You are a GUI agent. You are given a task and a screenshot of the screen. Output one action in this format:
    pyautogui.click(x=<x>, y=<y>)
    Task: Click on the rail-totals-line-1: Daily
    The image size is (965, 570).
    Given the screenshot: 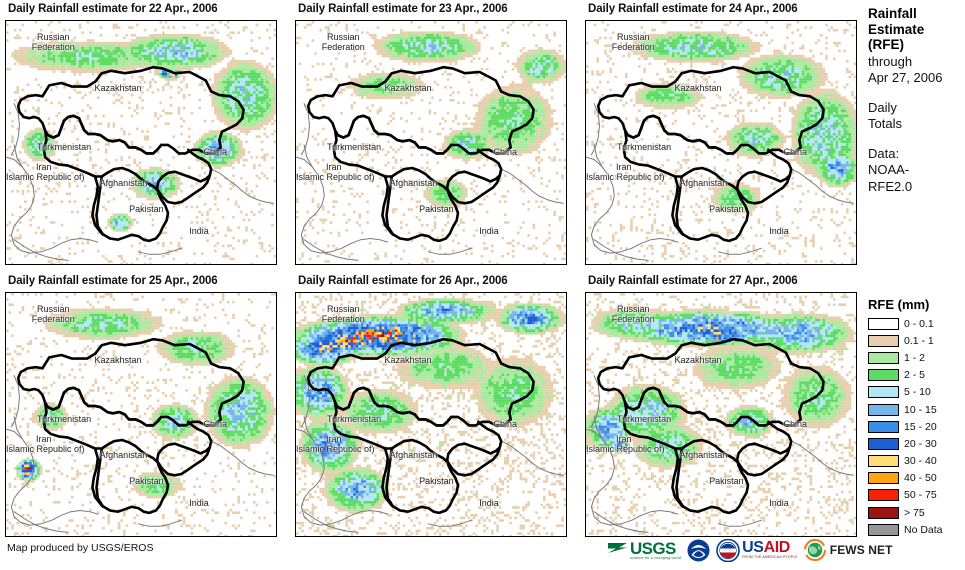 What is the action you would take?
    pyautogui.click(x=882, y=107)
    